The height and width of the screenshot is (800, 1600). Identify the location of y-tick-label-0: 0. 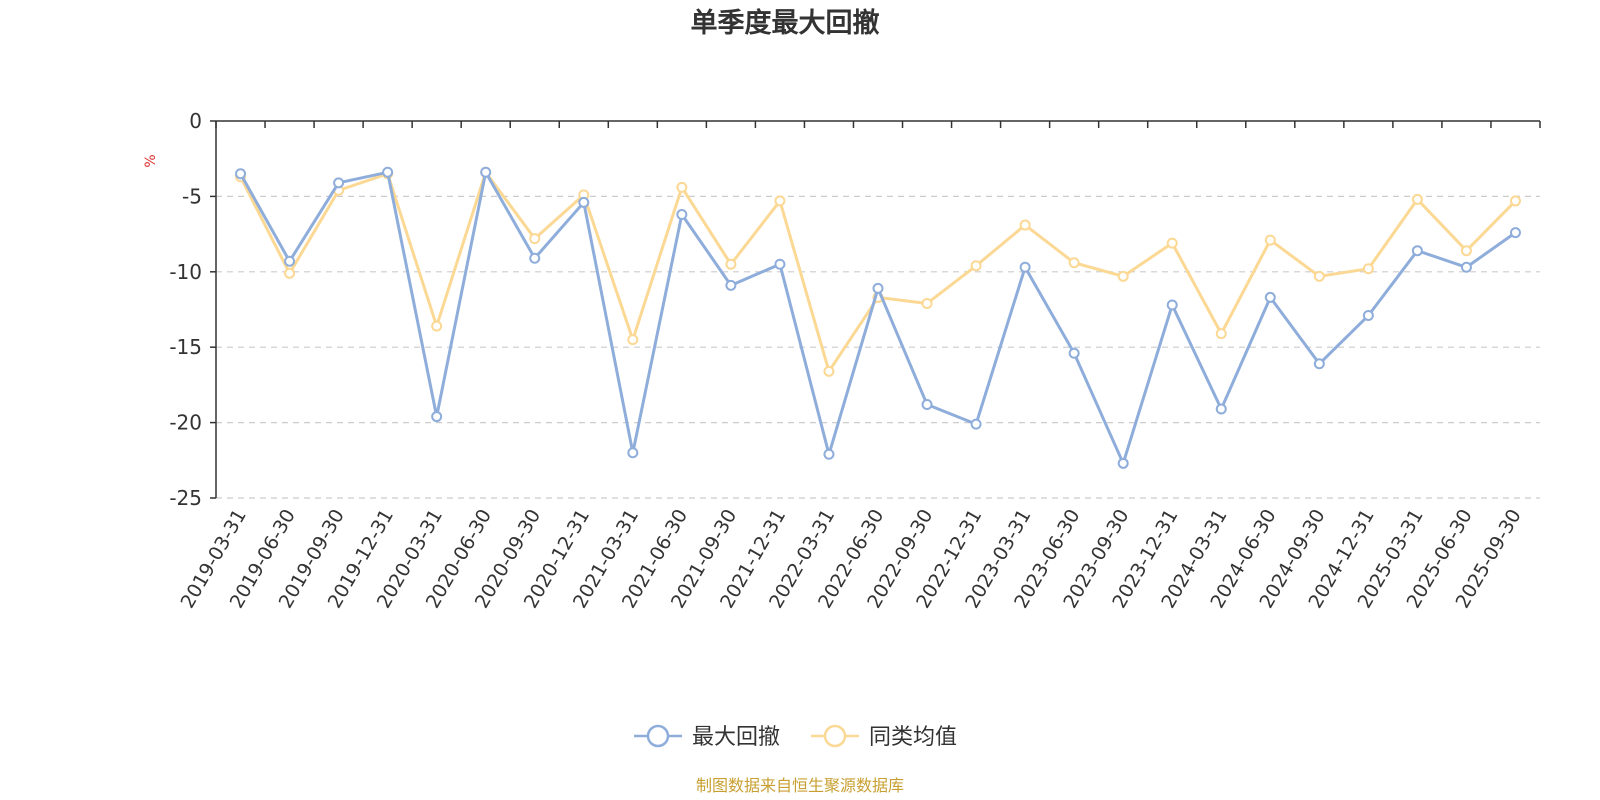
(195, 121).